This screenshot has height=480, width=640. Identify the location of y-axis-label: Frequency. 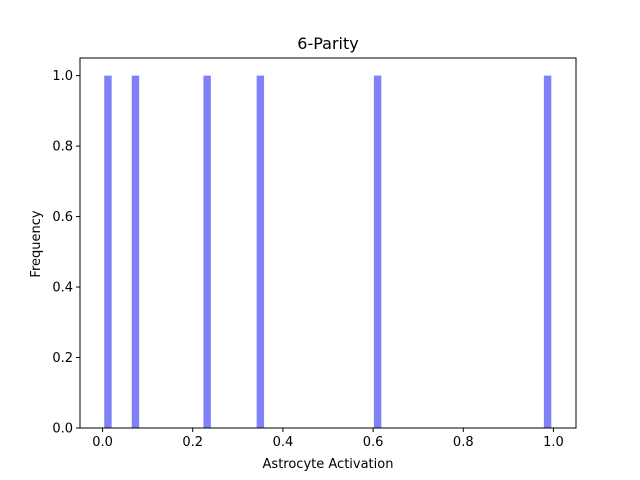
(36, 243).